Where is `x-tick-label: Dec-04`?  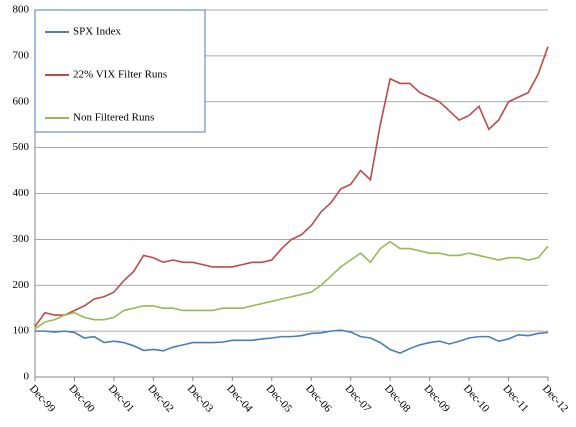 x-tick-label: Dec-04 is located at coordinates (239, 399).